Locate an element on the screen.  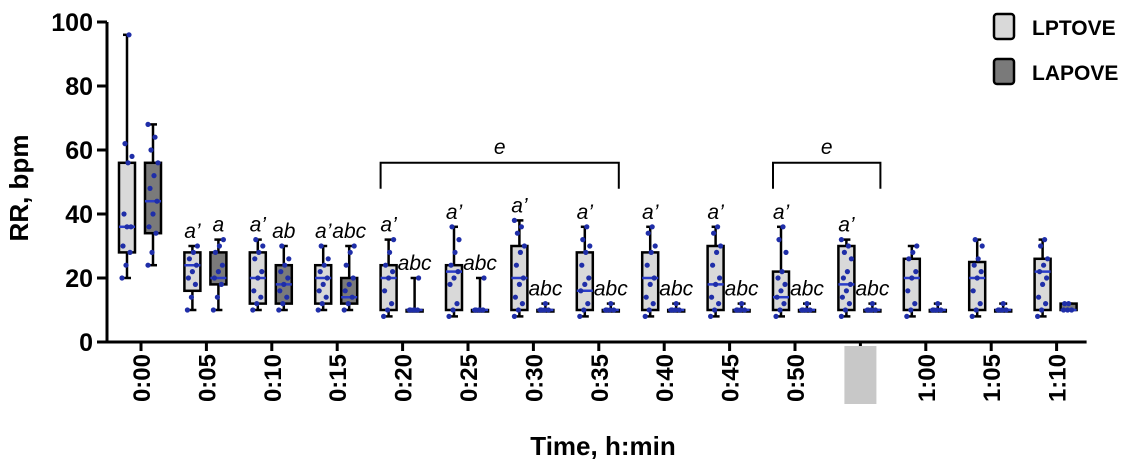
x-tick-label: 0:00 is located at coordinates (142, 378).